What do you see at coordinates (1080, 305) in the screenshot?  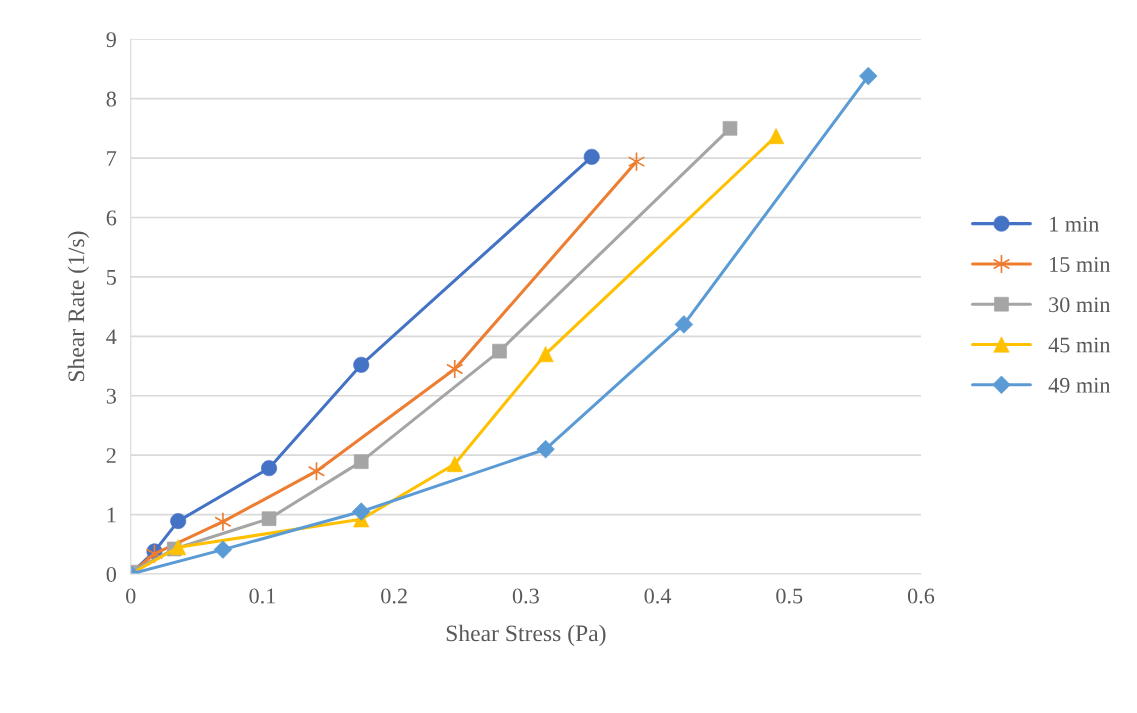 I see `legend-label: 30 min` at bounding box center [1080, 305].